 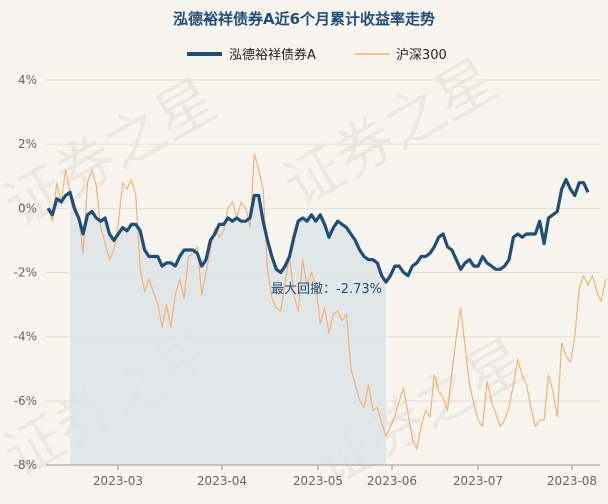 I want to click on chart-legend: 泓德裕祥债券A 沪深300, so click(x=317, y=55).